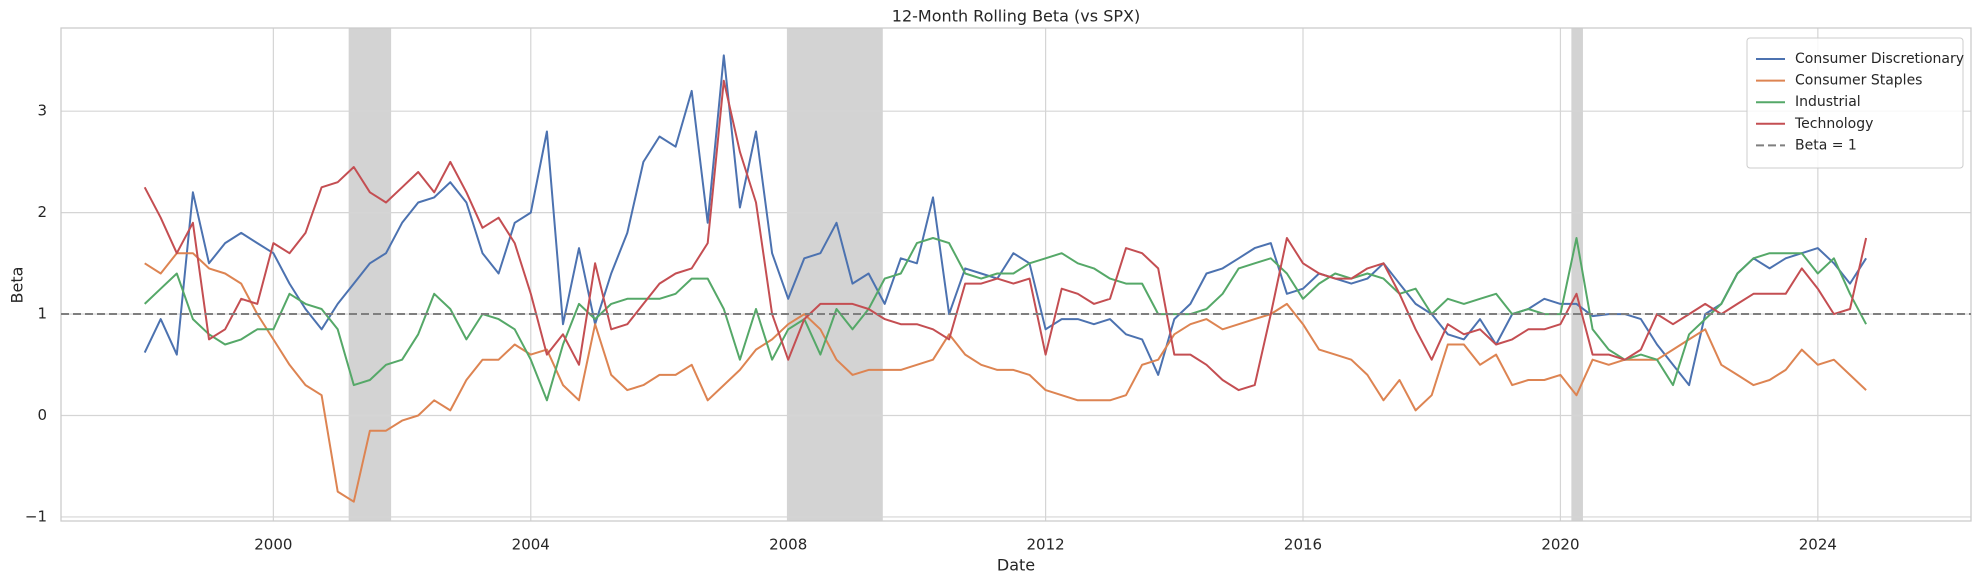  I want to click on x-tick-label: 2008, so click(788, 545).